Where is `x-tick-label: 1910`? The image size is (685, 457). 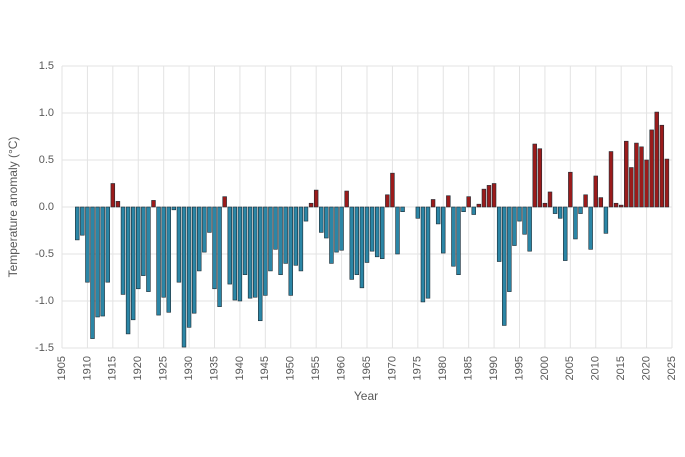
x-tick-label: 1910 is located at coordinates (87, 368).